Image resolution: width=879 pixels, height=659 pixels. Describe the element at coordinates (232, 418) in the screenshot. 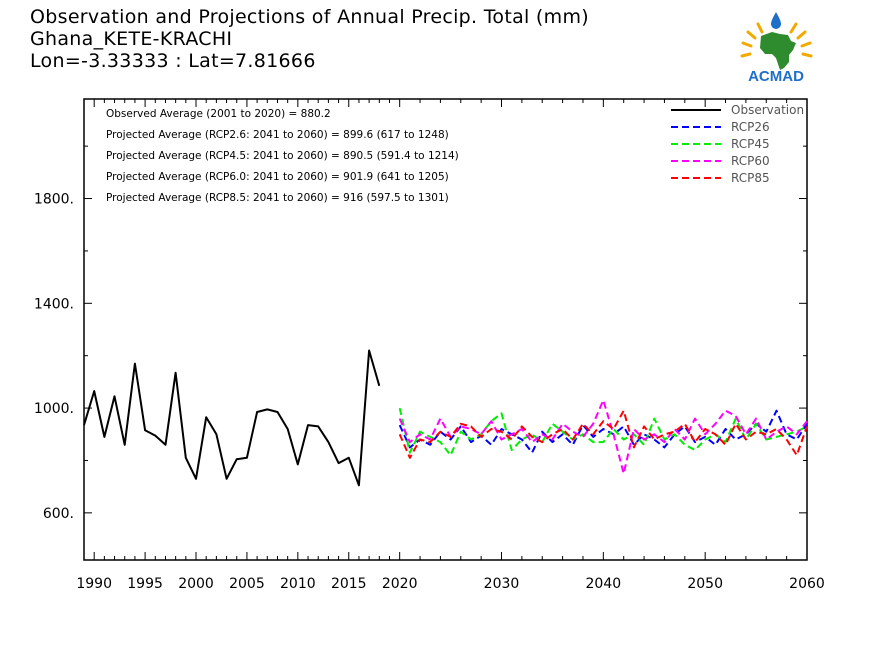

I see `series-line-observation` at that location.